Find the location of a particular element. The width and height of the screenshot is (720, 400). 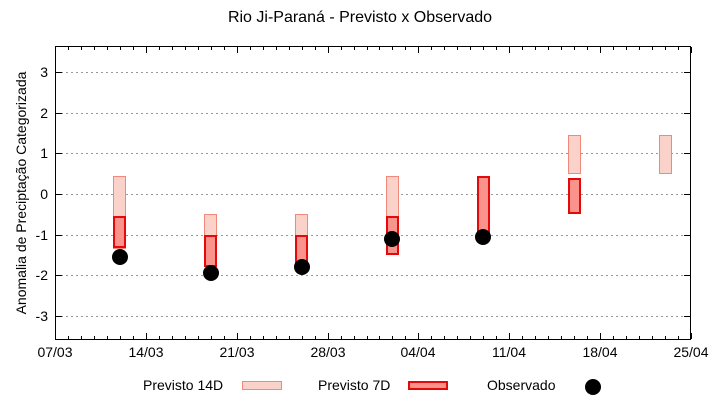

y-tick-label: 2 is located at coordinates (44, 113).